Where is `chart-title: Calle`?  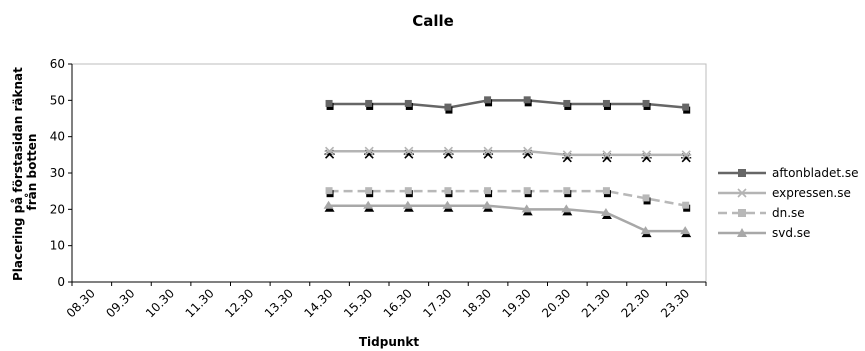 chart-title: Calle is located at coordinates (433, 21).